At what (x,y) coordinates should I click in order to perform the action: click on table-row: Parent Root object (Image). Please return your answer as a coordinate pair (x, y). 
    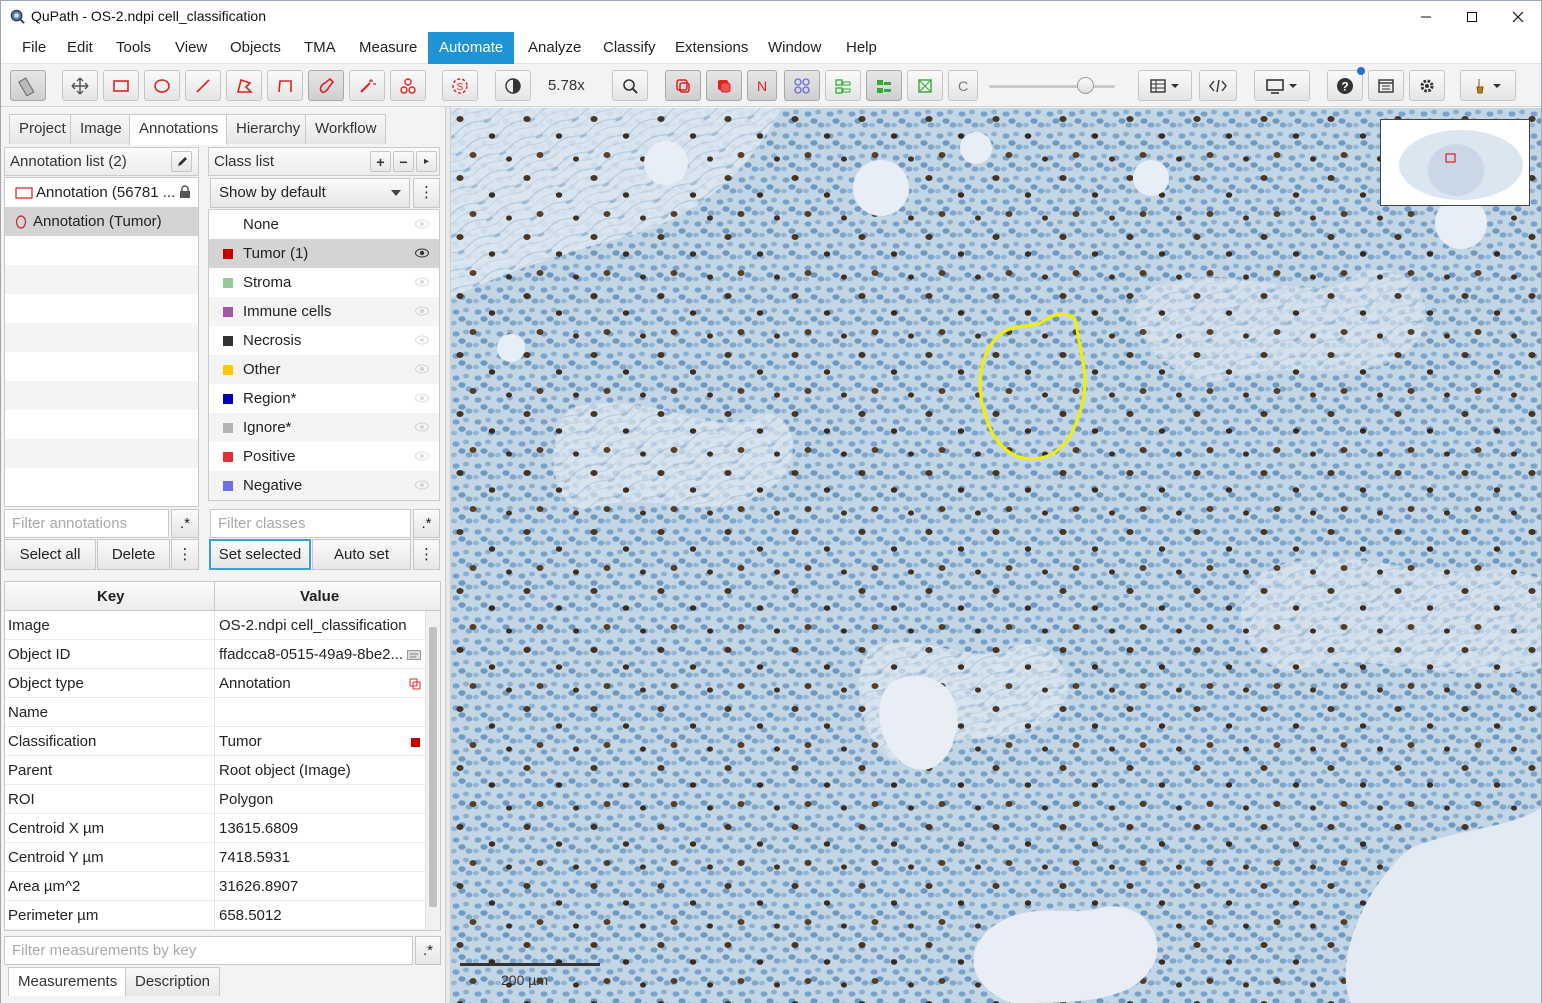
    Looking at the image, I should click on (215, 770).